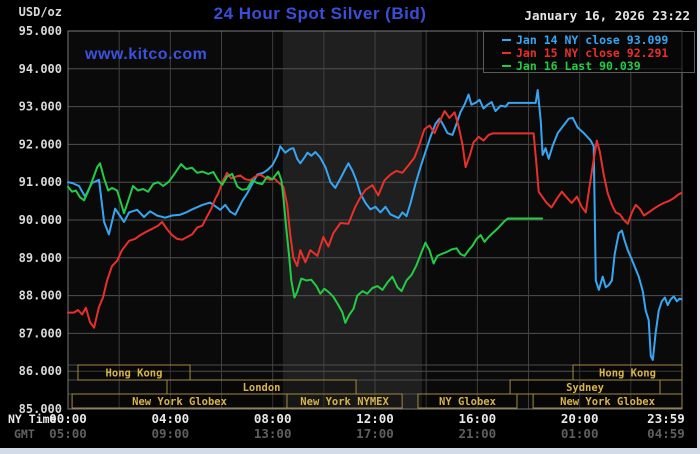 The height and width of the screenshot is (454, 700). Describe the element at coordinates (40, 69) in the screenshot. I see `y-tick-label: 94.000` at that location.